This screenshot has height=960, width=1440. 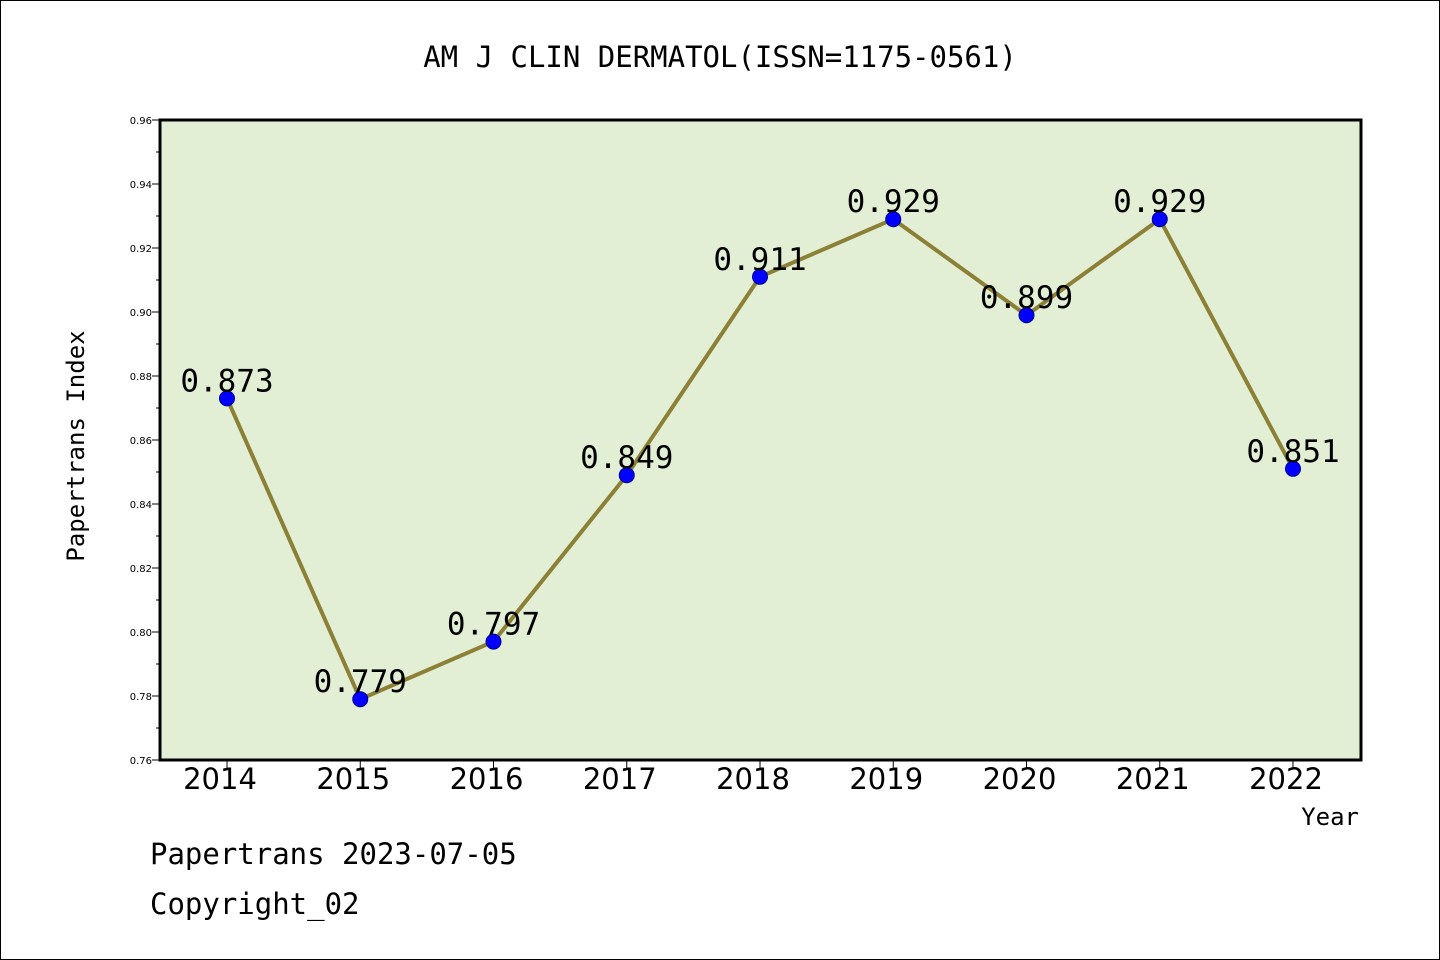 What do you see at coordinates (141, 633) in the screenshot?
I see `y-tick-label: 0.80` at bounding box center [141, 633].